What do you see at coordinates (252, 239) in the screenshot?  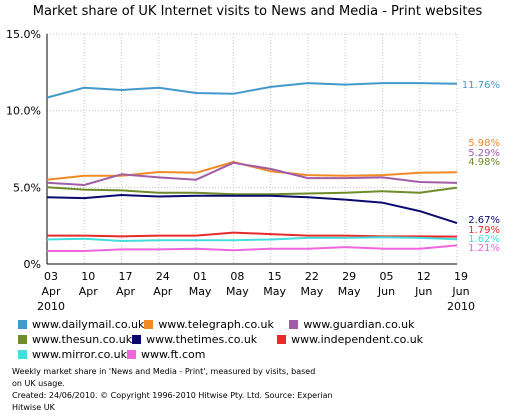 I see `series-line-www.mirror.co.uk` at bounding box center [252, 239].